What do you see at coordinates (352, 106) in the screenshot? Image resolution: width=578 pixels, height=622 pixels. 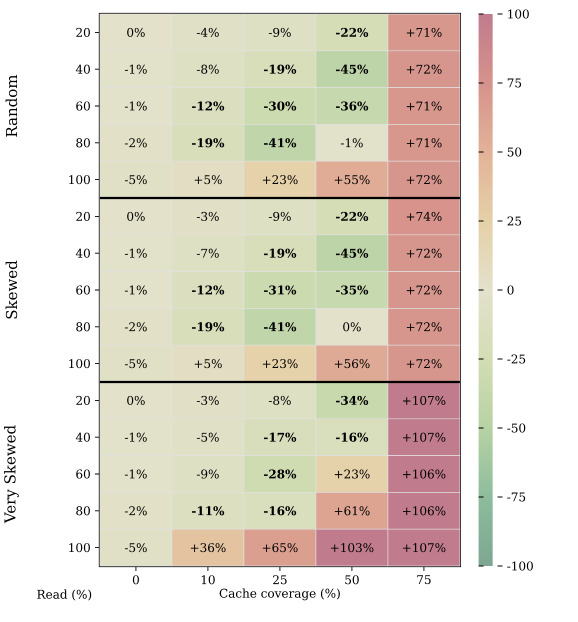 I see `data-label: -36%` at bounding box center [352, 106].